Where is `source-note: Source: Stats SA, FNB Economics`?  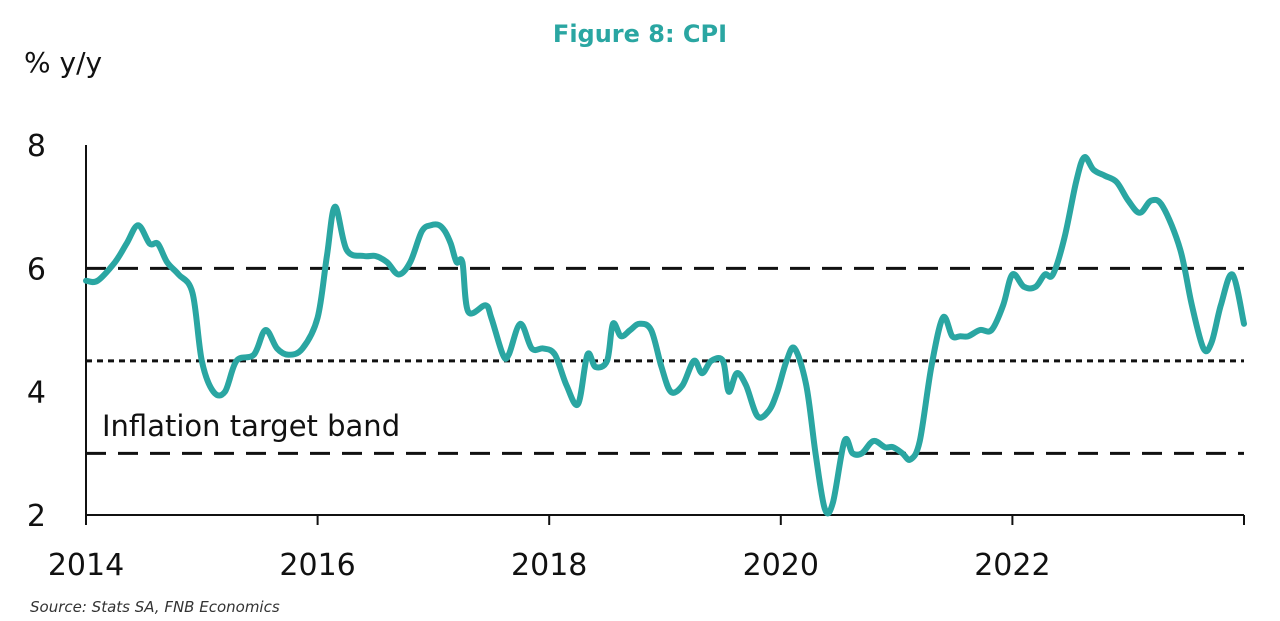 source-note: Source: Stats SA, FNB Economics is located at coordinates (155, 607).